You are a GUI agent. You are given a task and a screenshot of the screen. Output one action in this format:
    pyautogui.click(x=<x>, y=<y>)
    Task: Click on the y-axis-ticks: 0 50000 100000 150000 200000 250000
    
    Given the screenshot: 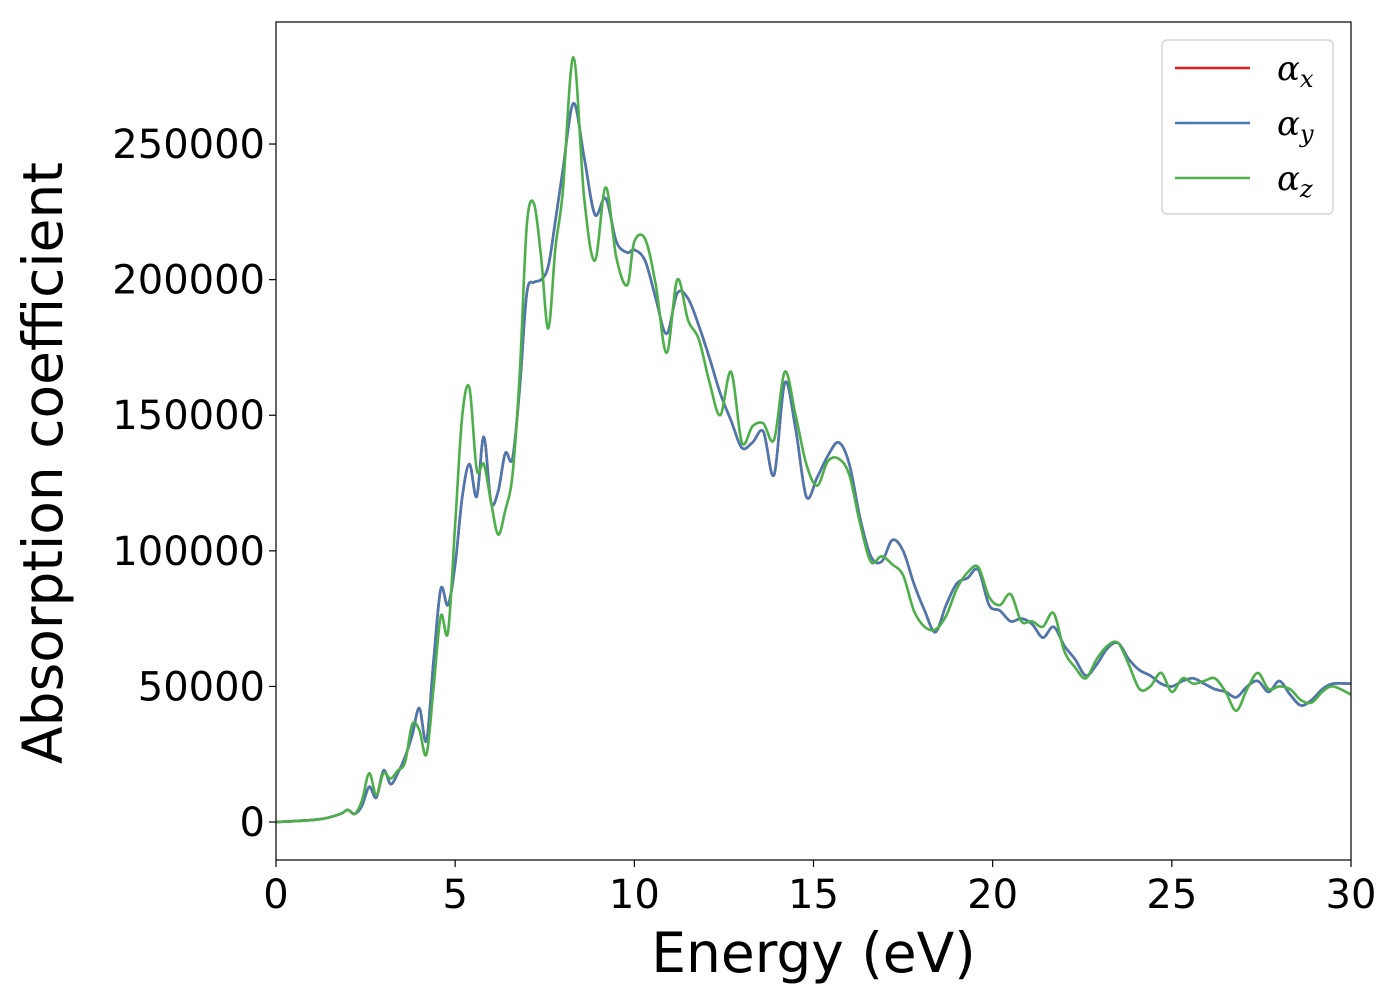 What is the action you would take?
    pyautogui.click(x=194, y=484)
    